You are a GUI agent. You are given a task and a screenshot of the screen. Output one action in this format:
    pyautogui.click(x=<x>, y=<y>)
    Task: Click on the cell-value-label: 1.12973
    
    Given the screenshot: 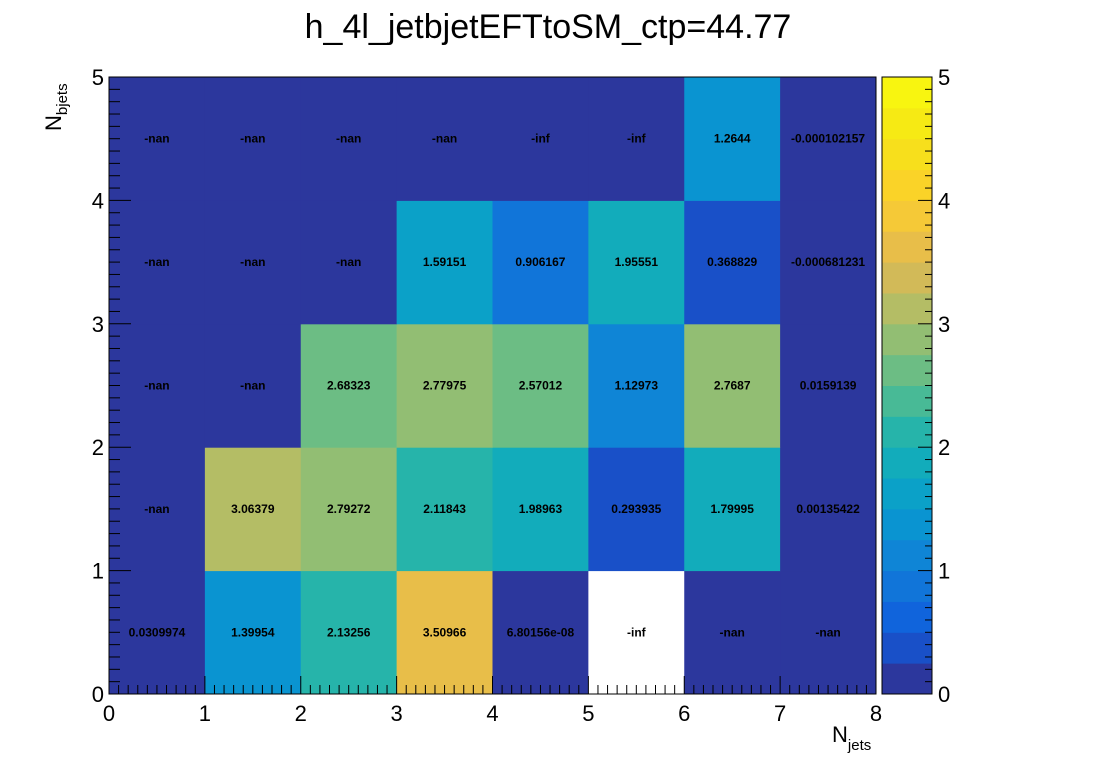 What is the action you would take?
    pyautogui.click(x=637, y=386)
    